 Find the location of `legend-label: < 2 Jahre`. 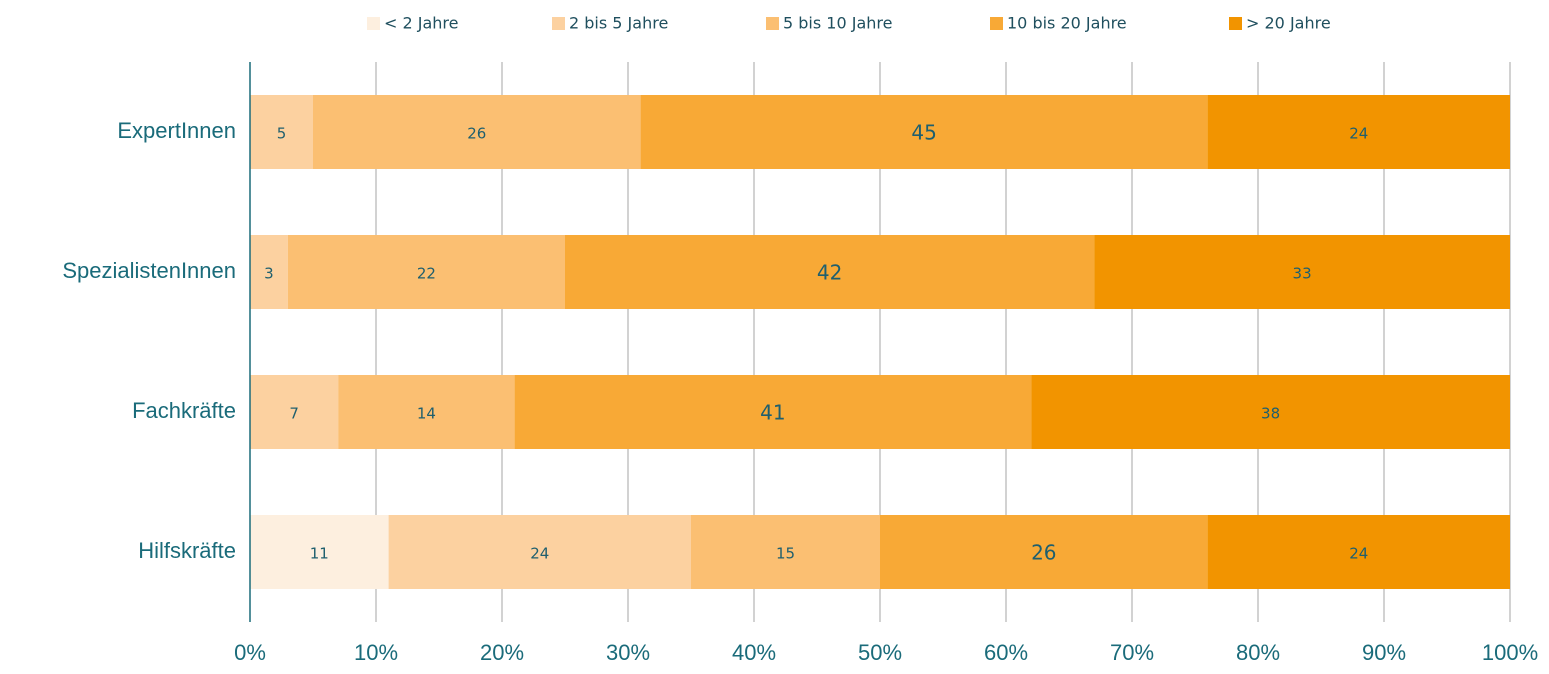

legend-label: < 2 Jahre is located at coordinates (421, 23).